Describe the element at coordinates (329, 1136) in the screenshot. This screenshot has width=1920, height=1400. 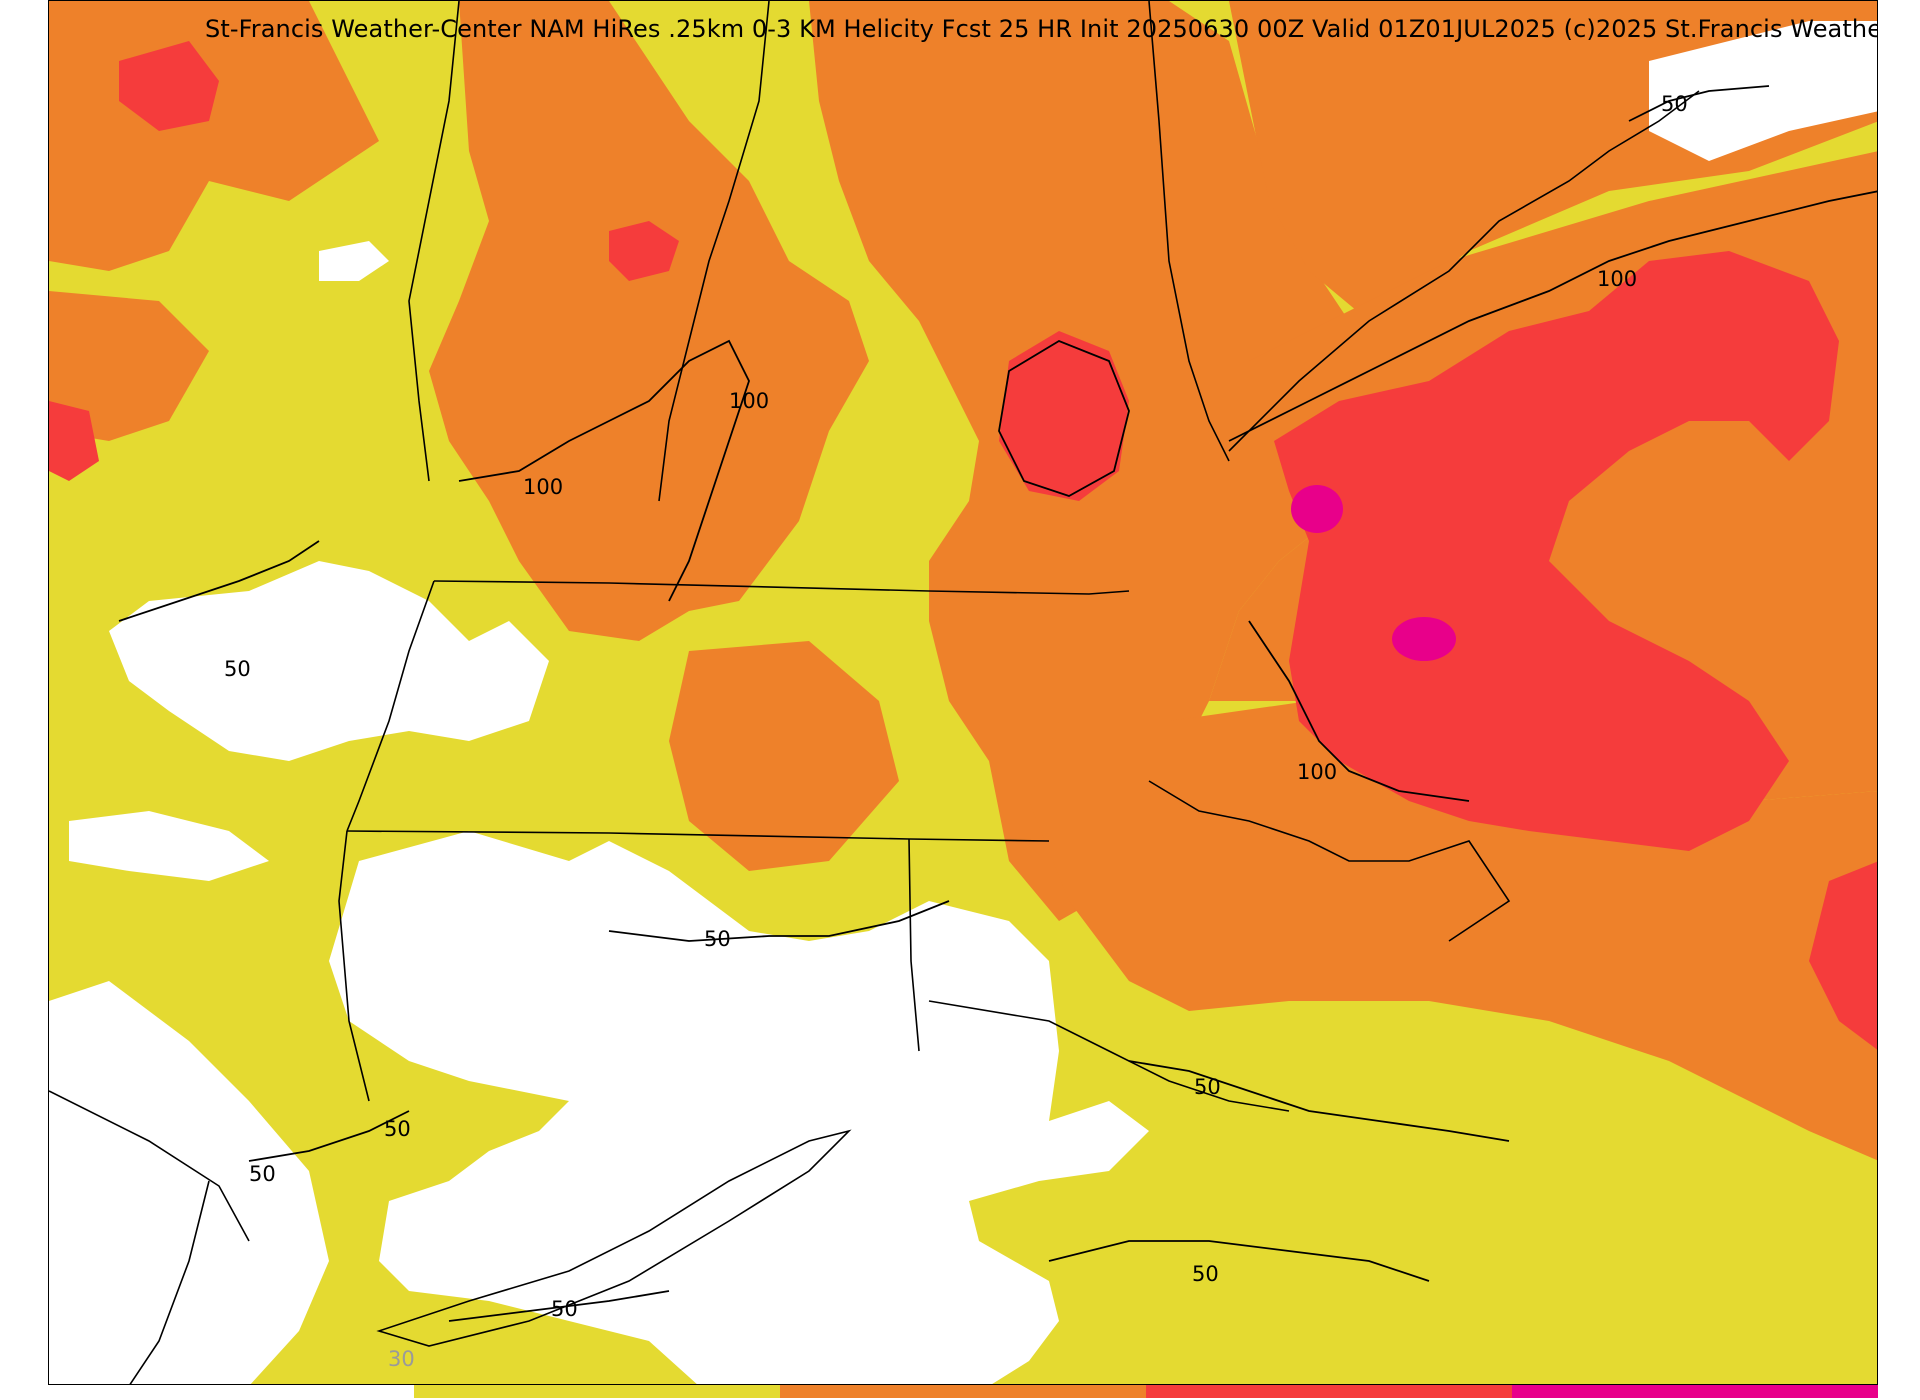
I see `contour-50-sw` at that location.